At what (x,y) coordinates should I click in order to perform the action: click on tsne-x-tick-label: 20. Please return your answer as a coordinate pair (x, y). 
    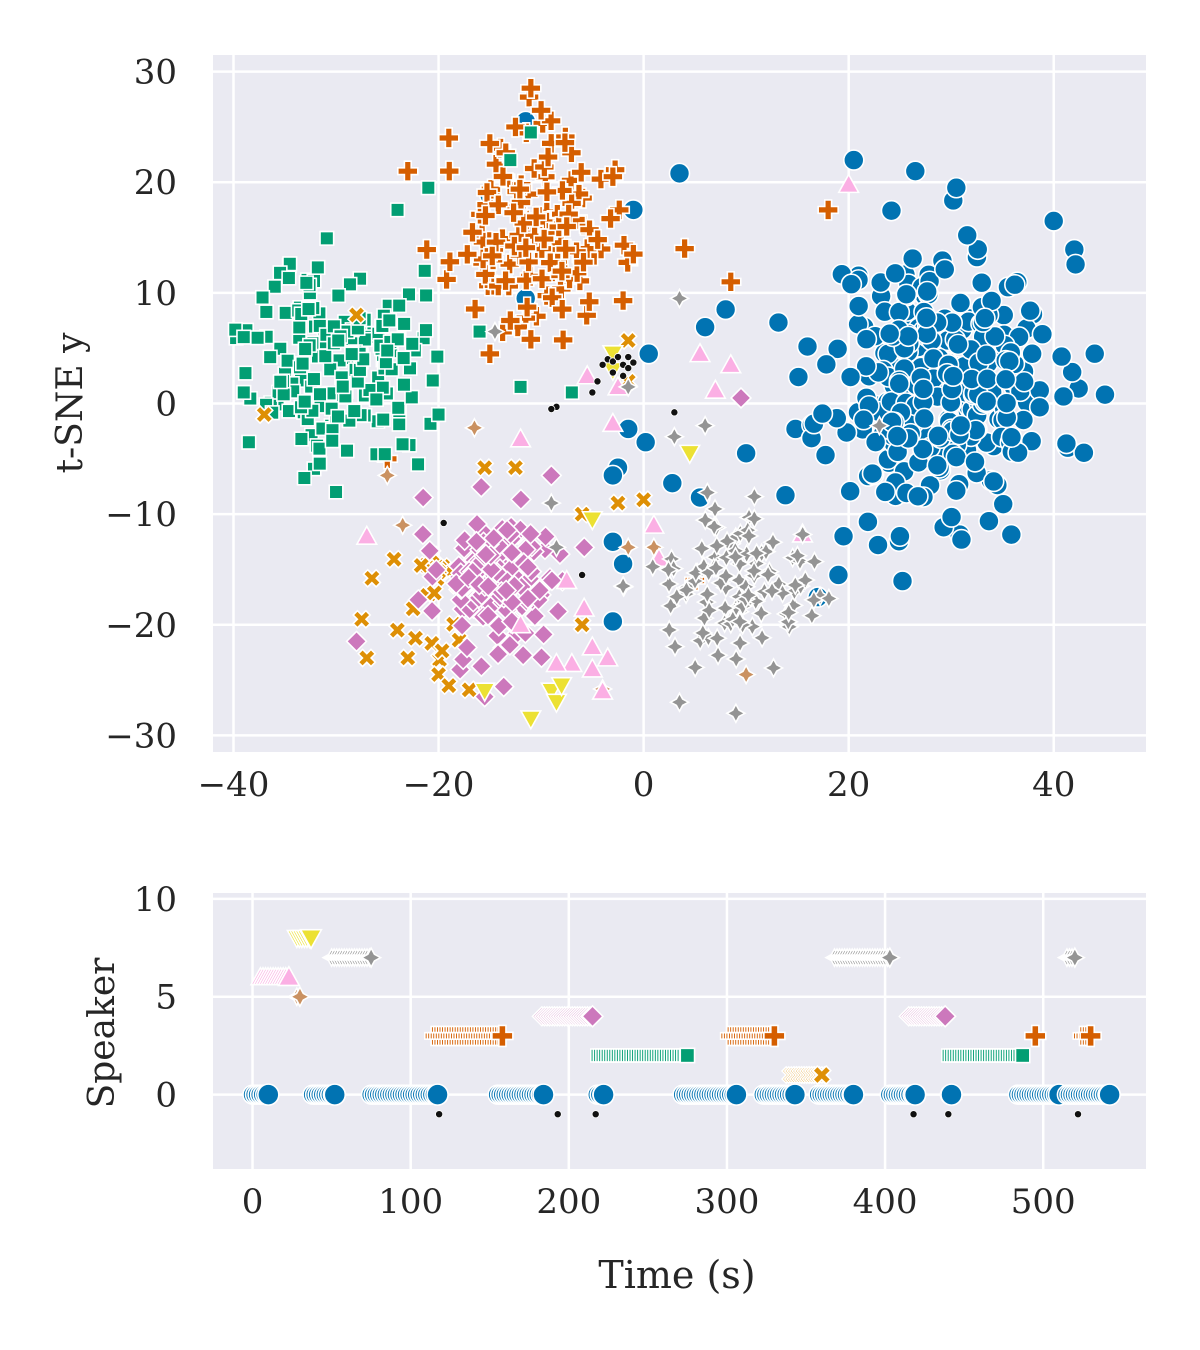
    Looking at the image, I should click on (848, 785).